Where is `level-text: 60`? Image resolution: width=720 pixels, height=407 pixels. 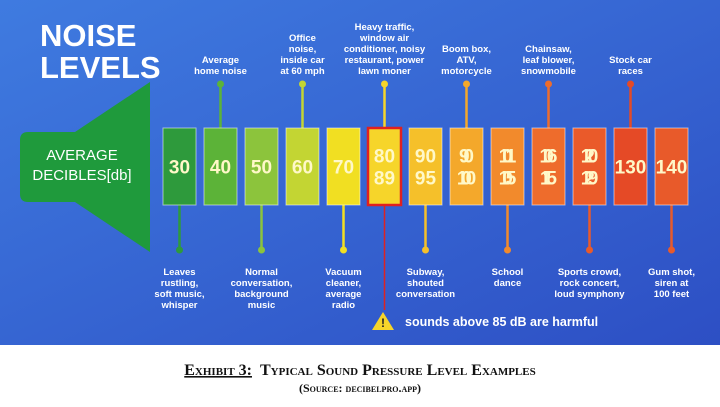
level-text: 60 is located at coordinates (302, 168).